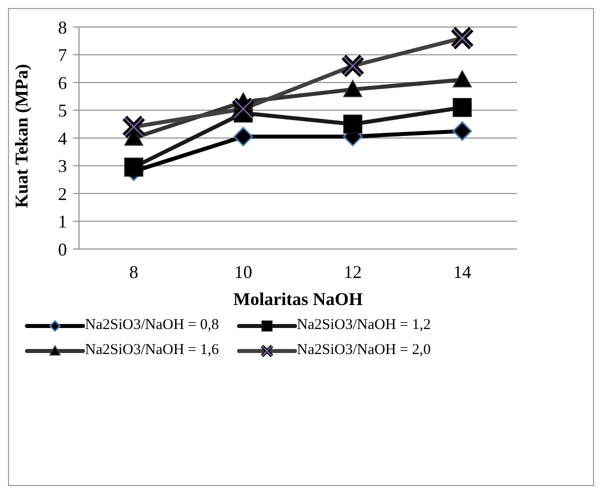 This screenshot has width=600, height=491. Describe the element at coordinates (21, 136) in the screenshot. I see `y-axis-title: Kuat Tekan (MPa)` at that location.